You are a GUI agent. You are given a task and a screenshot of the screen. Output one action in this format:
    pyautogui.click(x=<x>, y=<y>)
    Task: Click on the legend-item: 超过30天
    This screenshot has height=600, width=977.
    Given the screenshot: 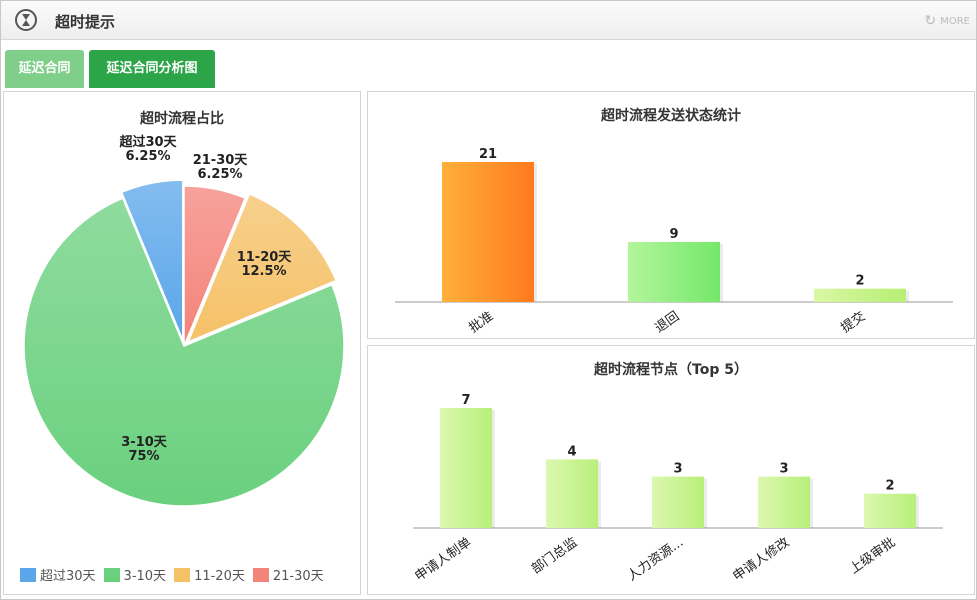 What is the action you would take?
    pyautogui.click(x=58, y=574)
    